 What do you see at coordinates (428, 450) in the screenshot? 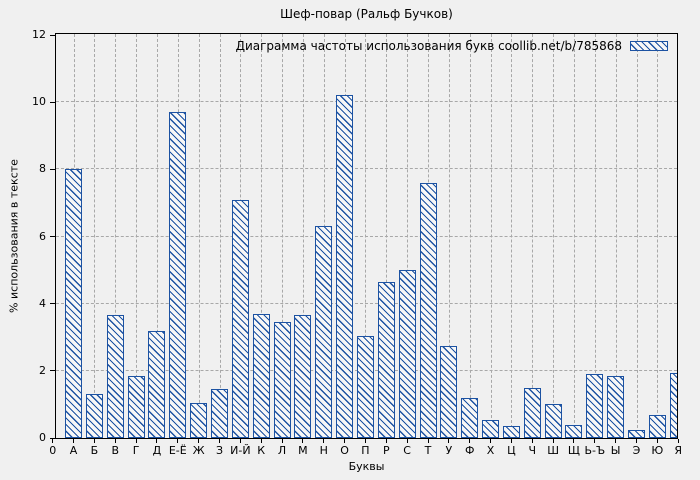
I see `x-tick-label: Т` at bounding box center [428, 450].